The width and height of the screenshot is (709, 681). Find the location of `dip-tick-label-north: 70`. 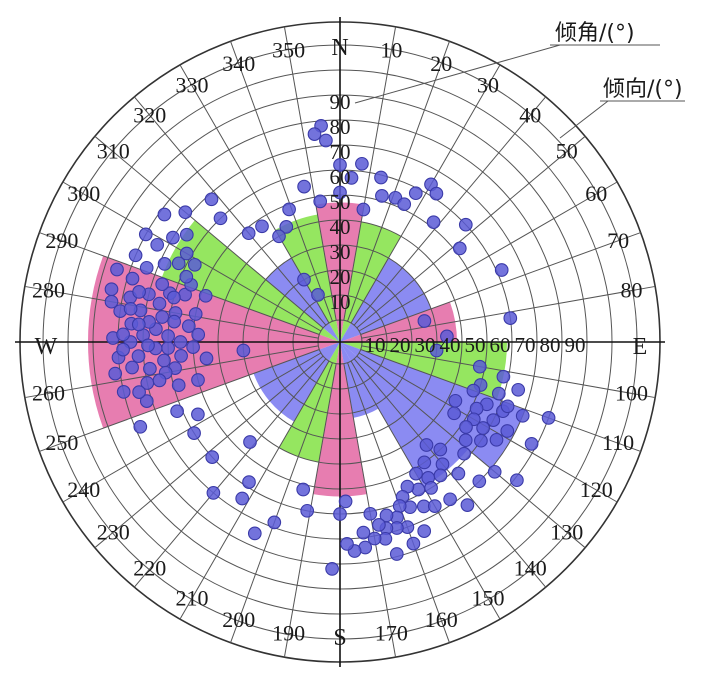

dip-tick-label-north: 70 is located at coordinates (340, 152).